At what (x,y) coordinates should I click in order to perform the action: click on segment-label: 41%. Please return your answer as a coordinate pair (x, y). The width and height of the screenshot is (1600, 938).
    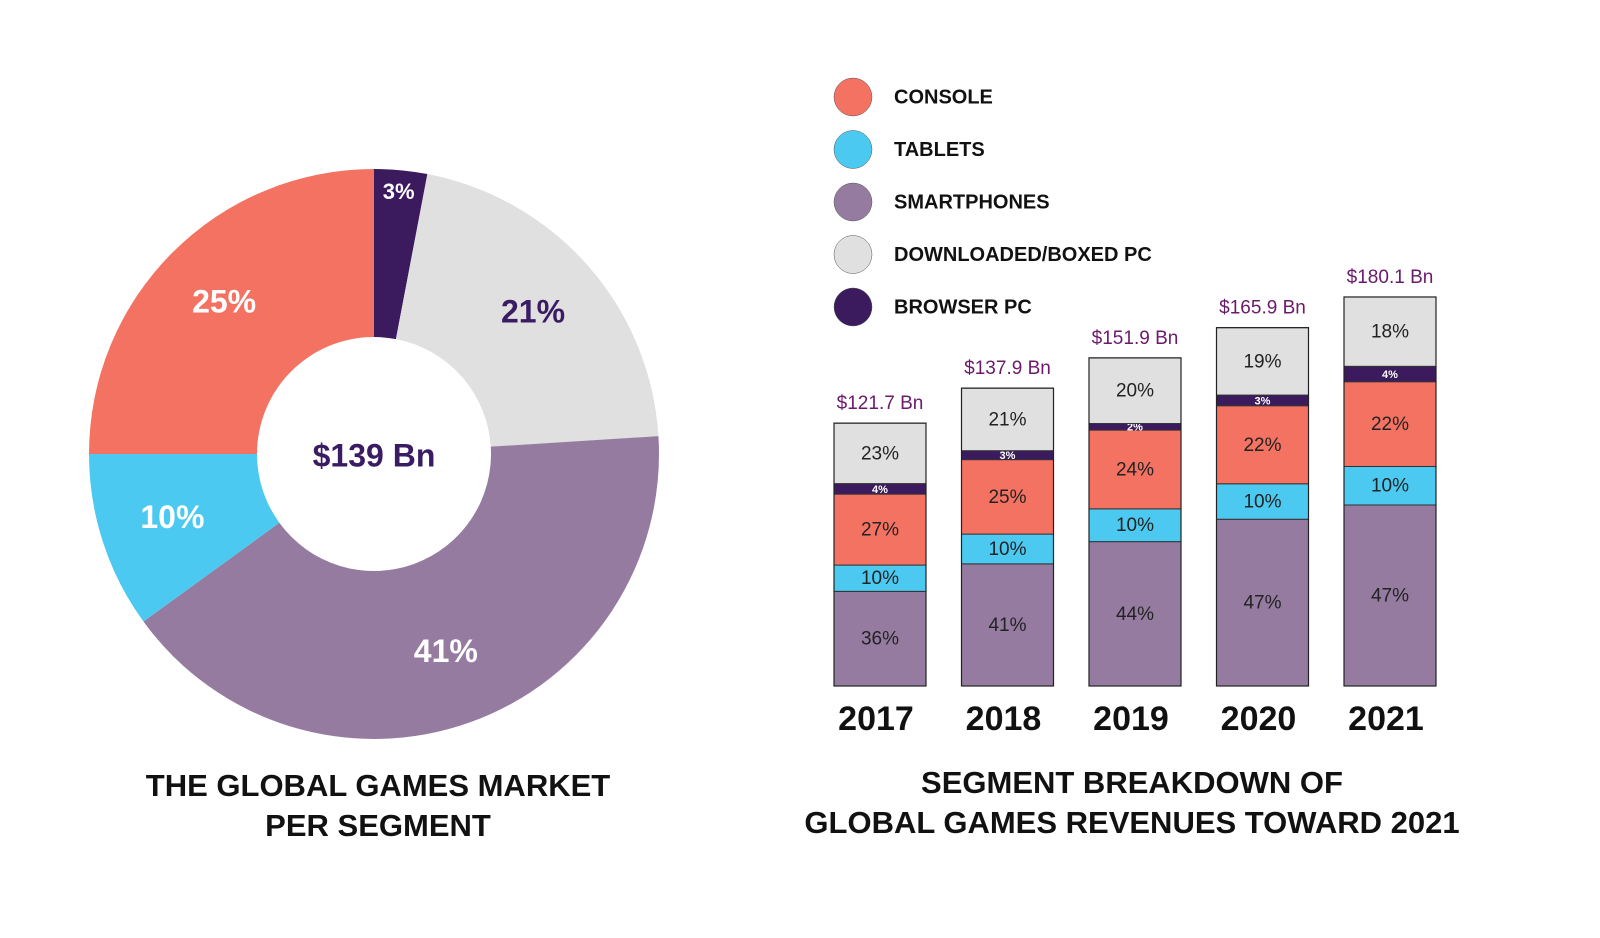
    Looking at the image, I should click on (1007, 625).